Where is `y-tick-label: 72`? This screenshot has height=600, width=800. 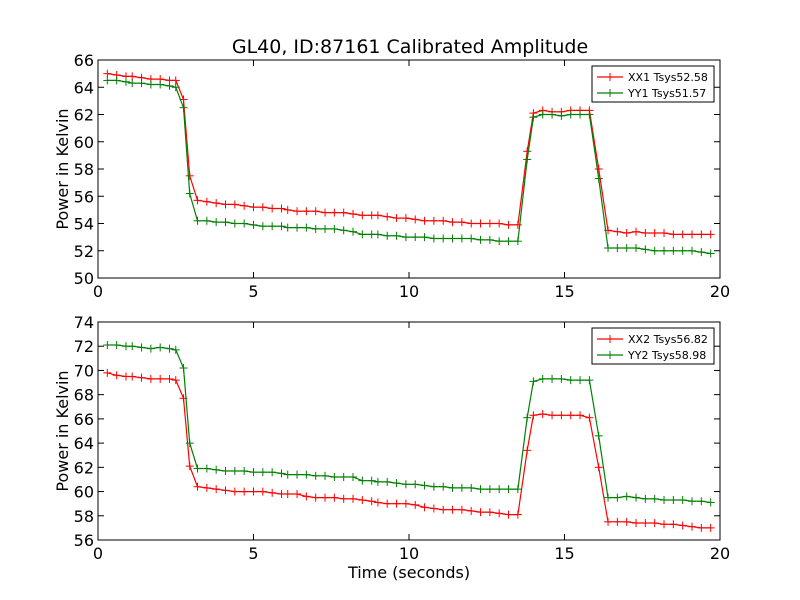
y-tick-label: 72 is located at coordinates (84, 346).